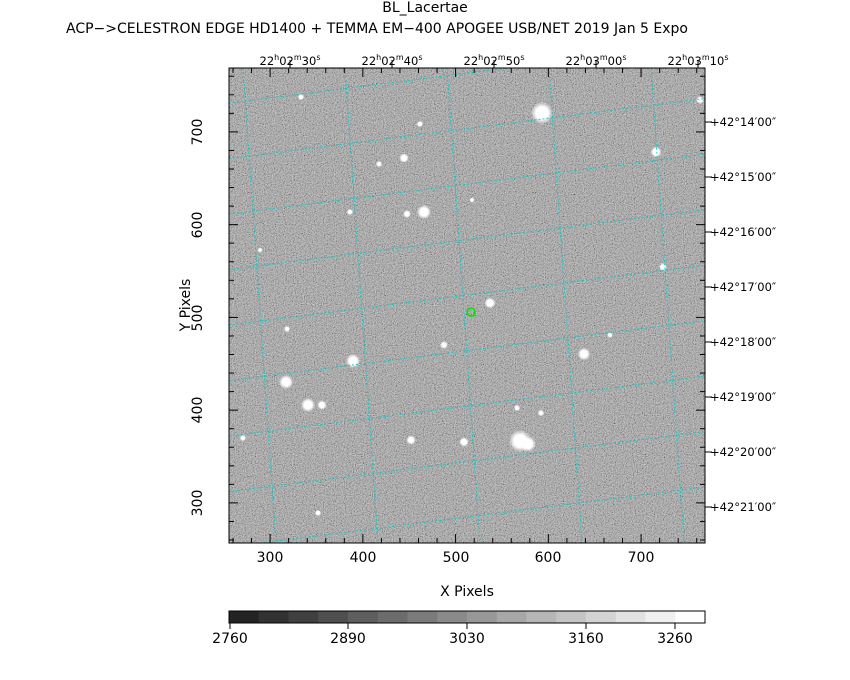 This screenshot has height=680, width=850. What do you see at coordinates (743, 232) in the screenshot?
I see `dec-label: +42°16′00″` at bounding box center [743, 232].